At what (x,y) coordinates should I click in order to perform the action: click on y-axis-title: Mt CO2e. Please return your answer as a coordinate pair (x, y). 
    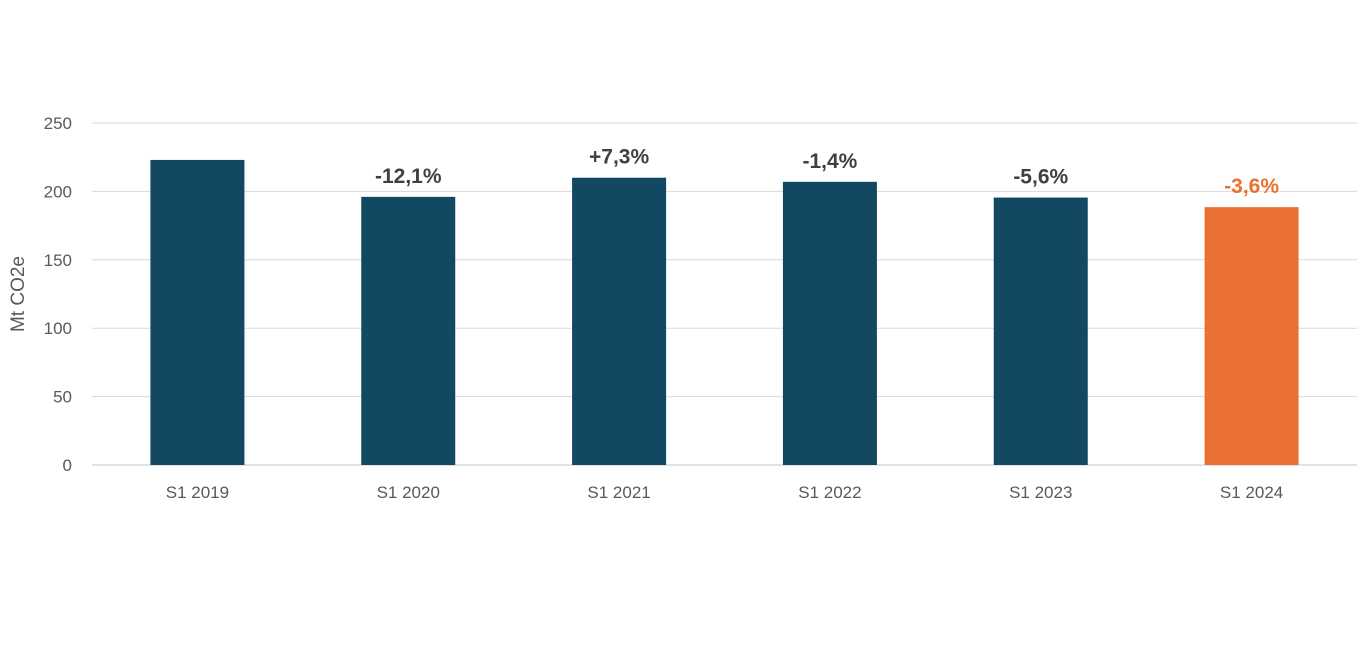
    Looking at the image, I should click on (18, 294).